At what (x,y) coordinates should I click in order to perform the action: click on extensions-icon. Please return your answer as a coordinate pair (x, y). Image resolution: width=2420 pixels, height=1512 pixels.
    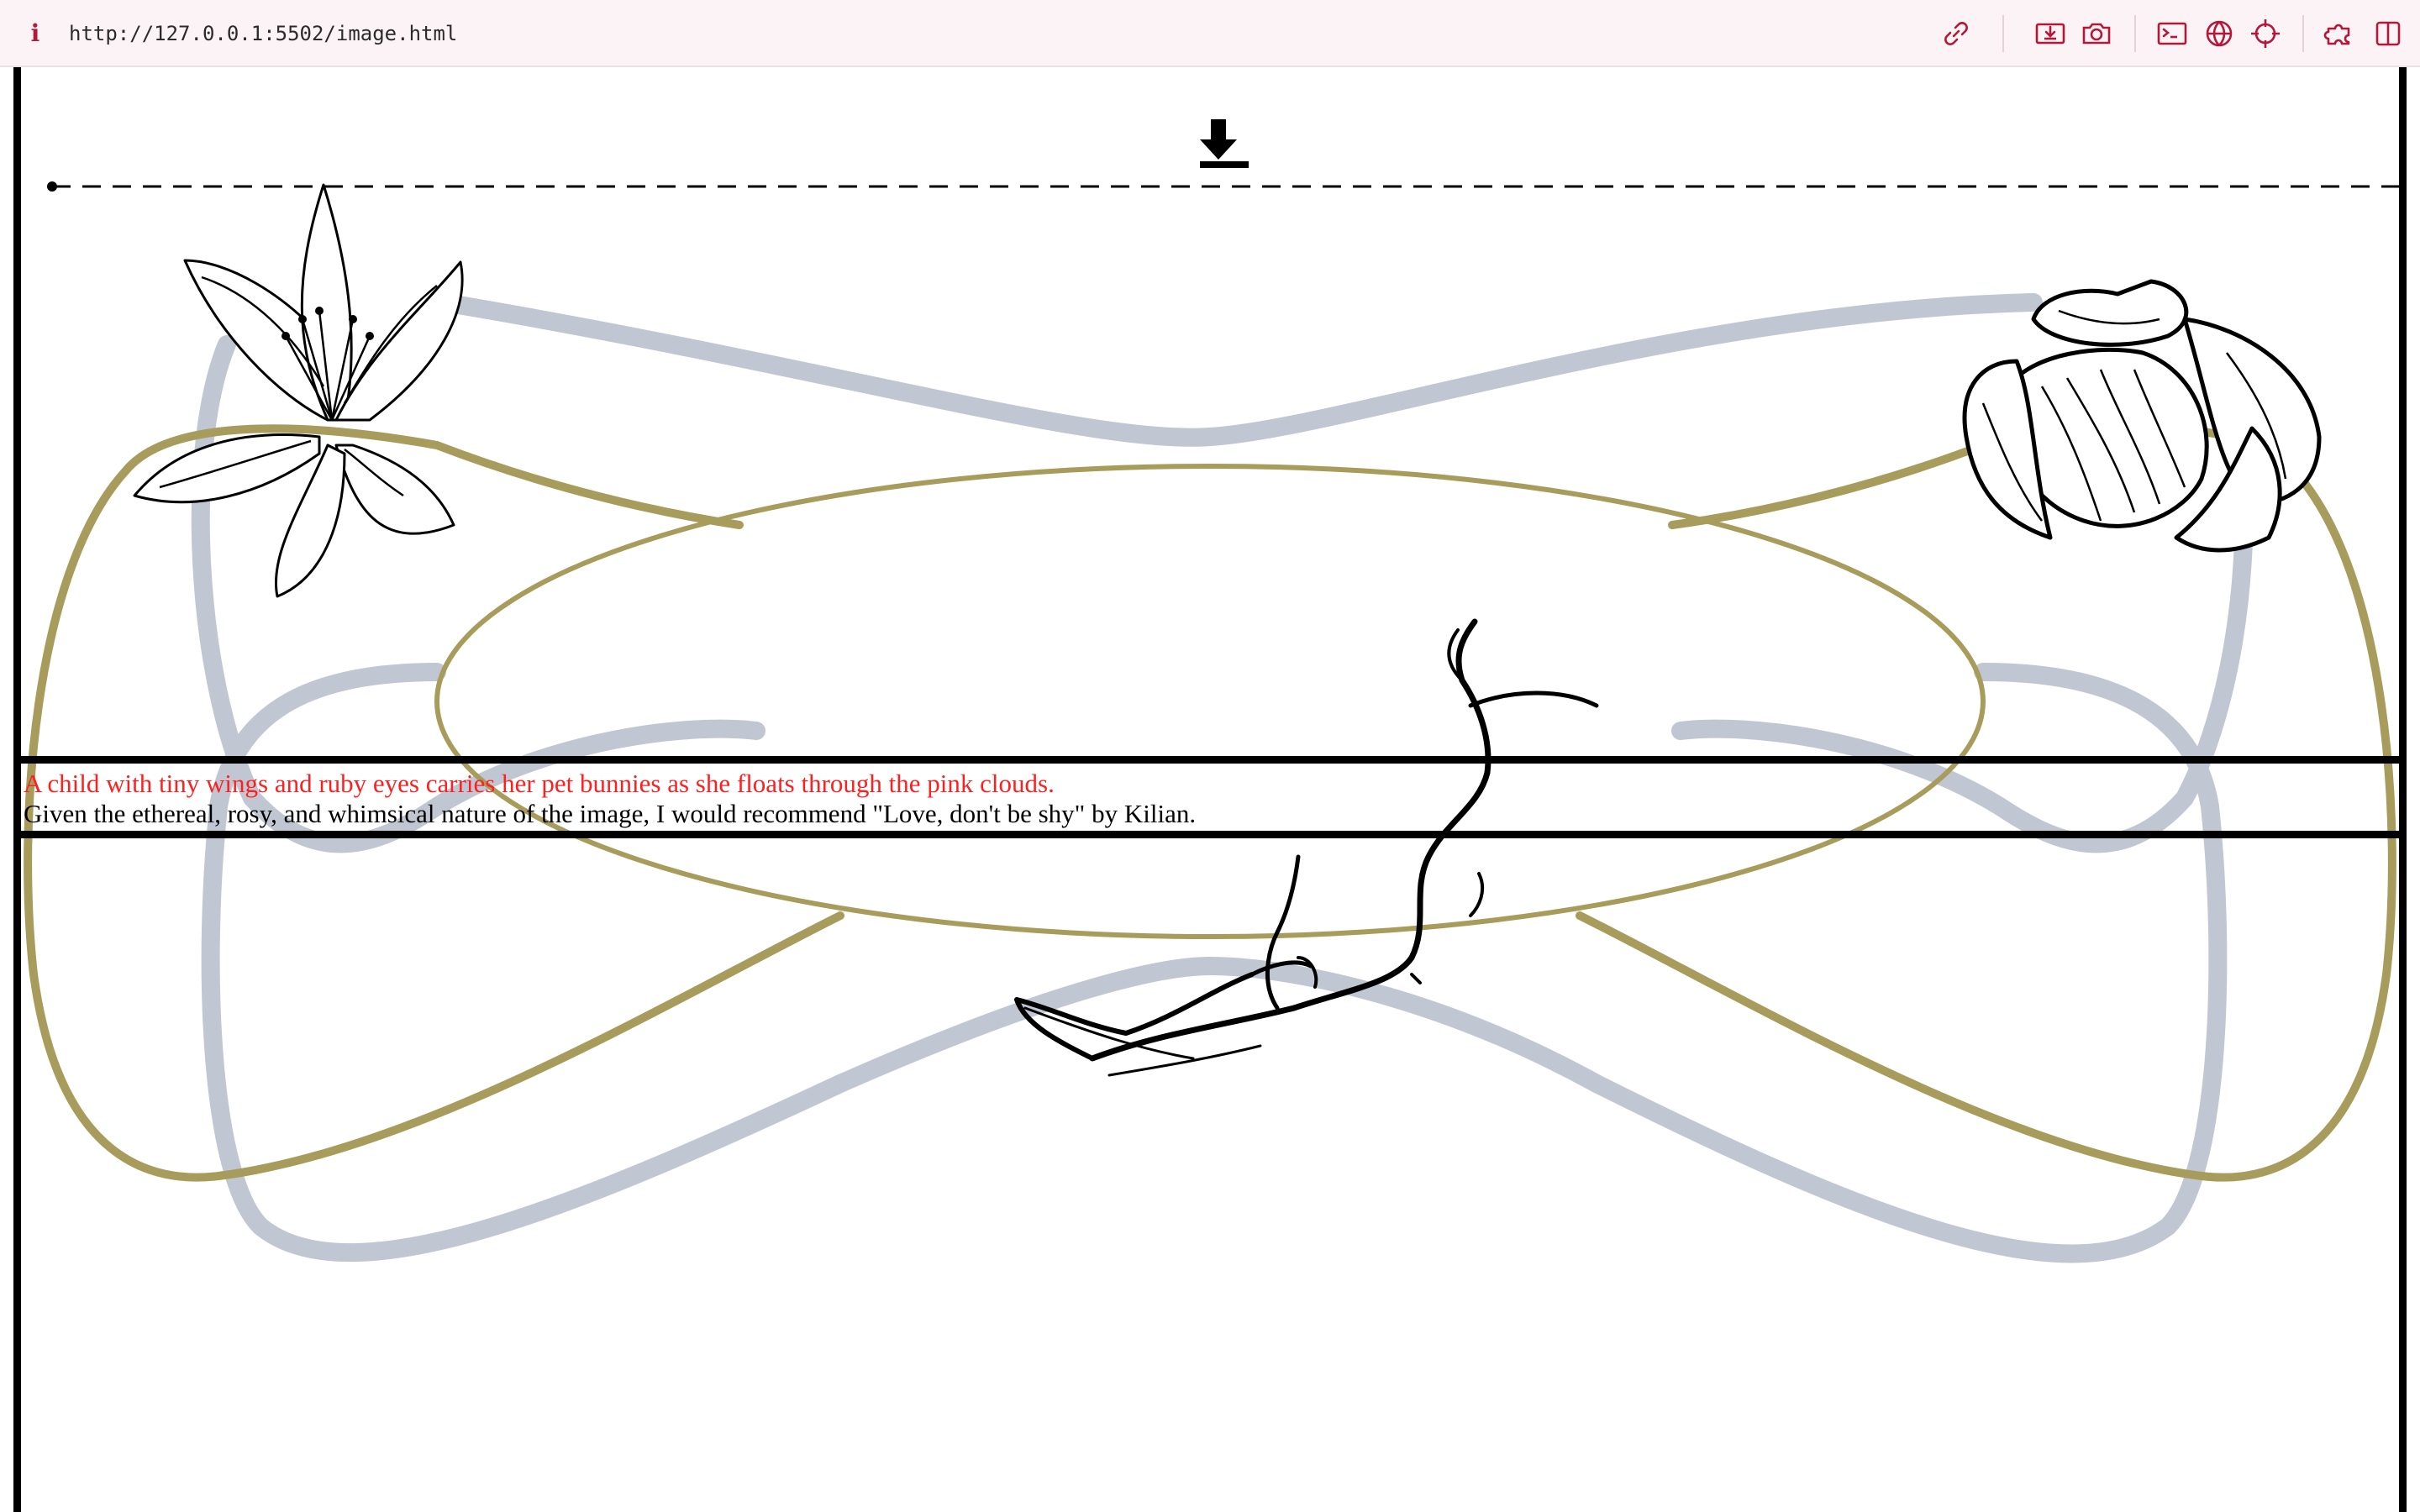
    Looking at the image, I should click on (2340, 33).